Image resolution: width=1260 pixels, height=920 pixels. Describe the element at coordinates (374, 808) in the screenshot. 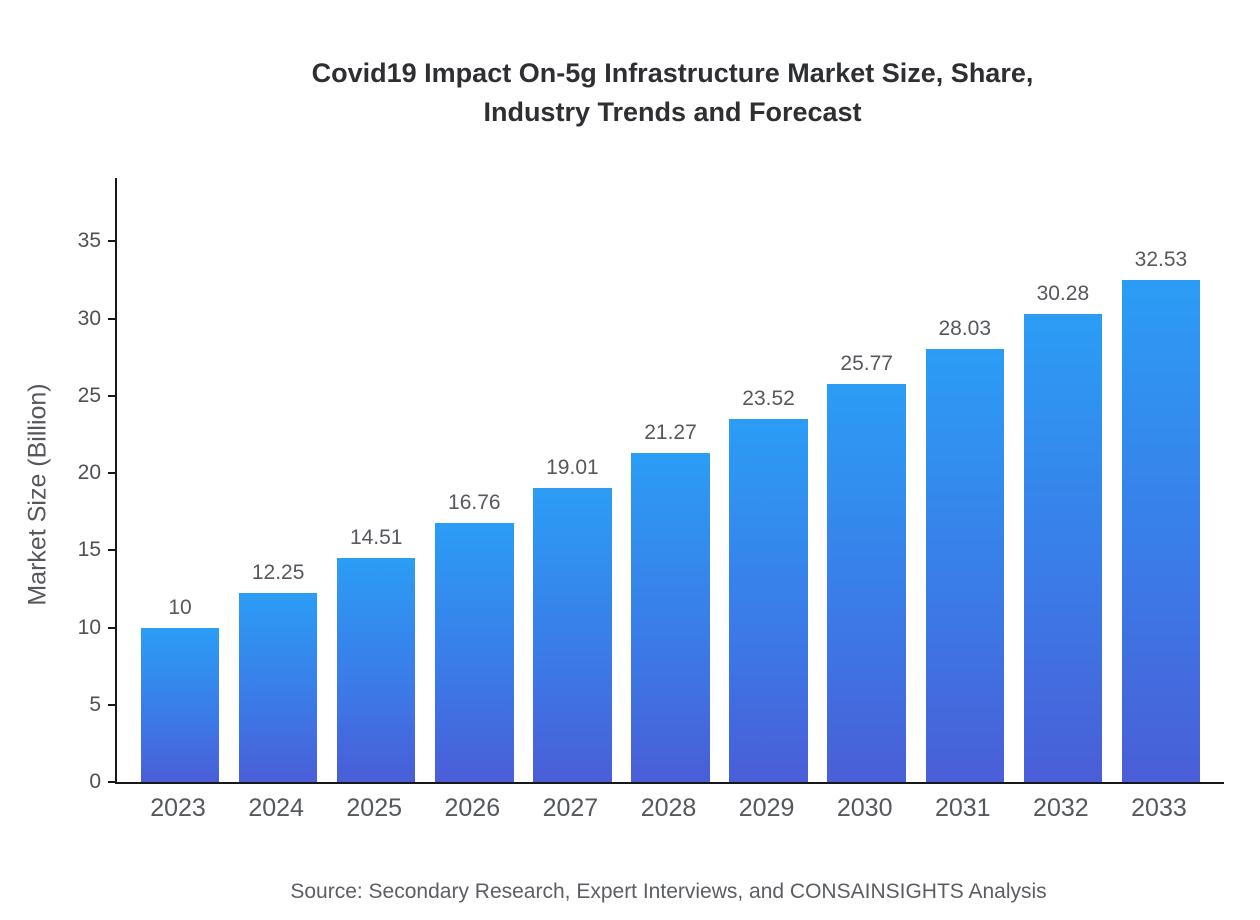

I see `x-tick-label: 2025` at that location.